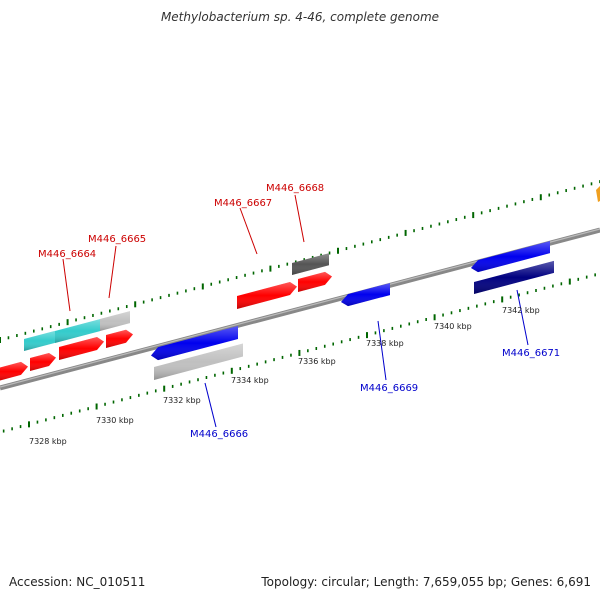 Image resolution: width=600 pixels, height=600 pixels. What do you see at coordinates (317, 361) in the screenshot?
I see `scale-label: 7336 kbp` at bounding box center [317, 361].